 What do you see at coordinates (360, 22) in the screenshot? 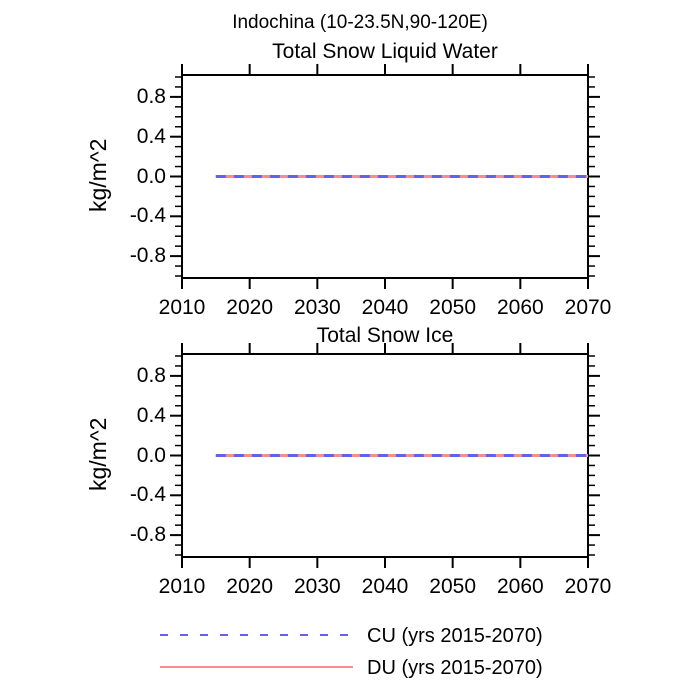
I see `figure-title: Indochina (10-23.5N,90-120E)` at bounding box center [360, 22].